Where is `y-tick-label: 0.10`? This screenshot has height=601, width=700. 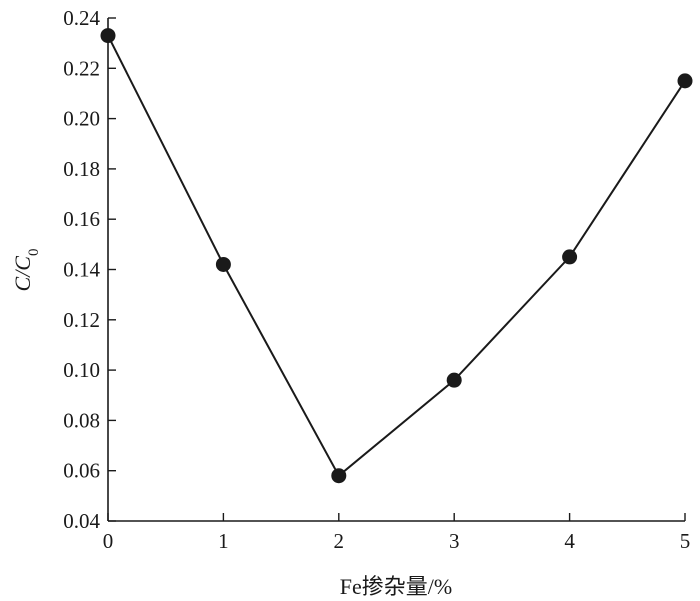 y-tick-label: 0.10 is located at coordinates (81, 370).